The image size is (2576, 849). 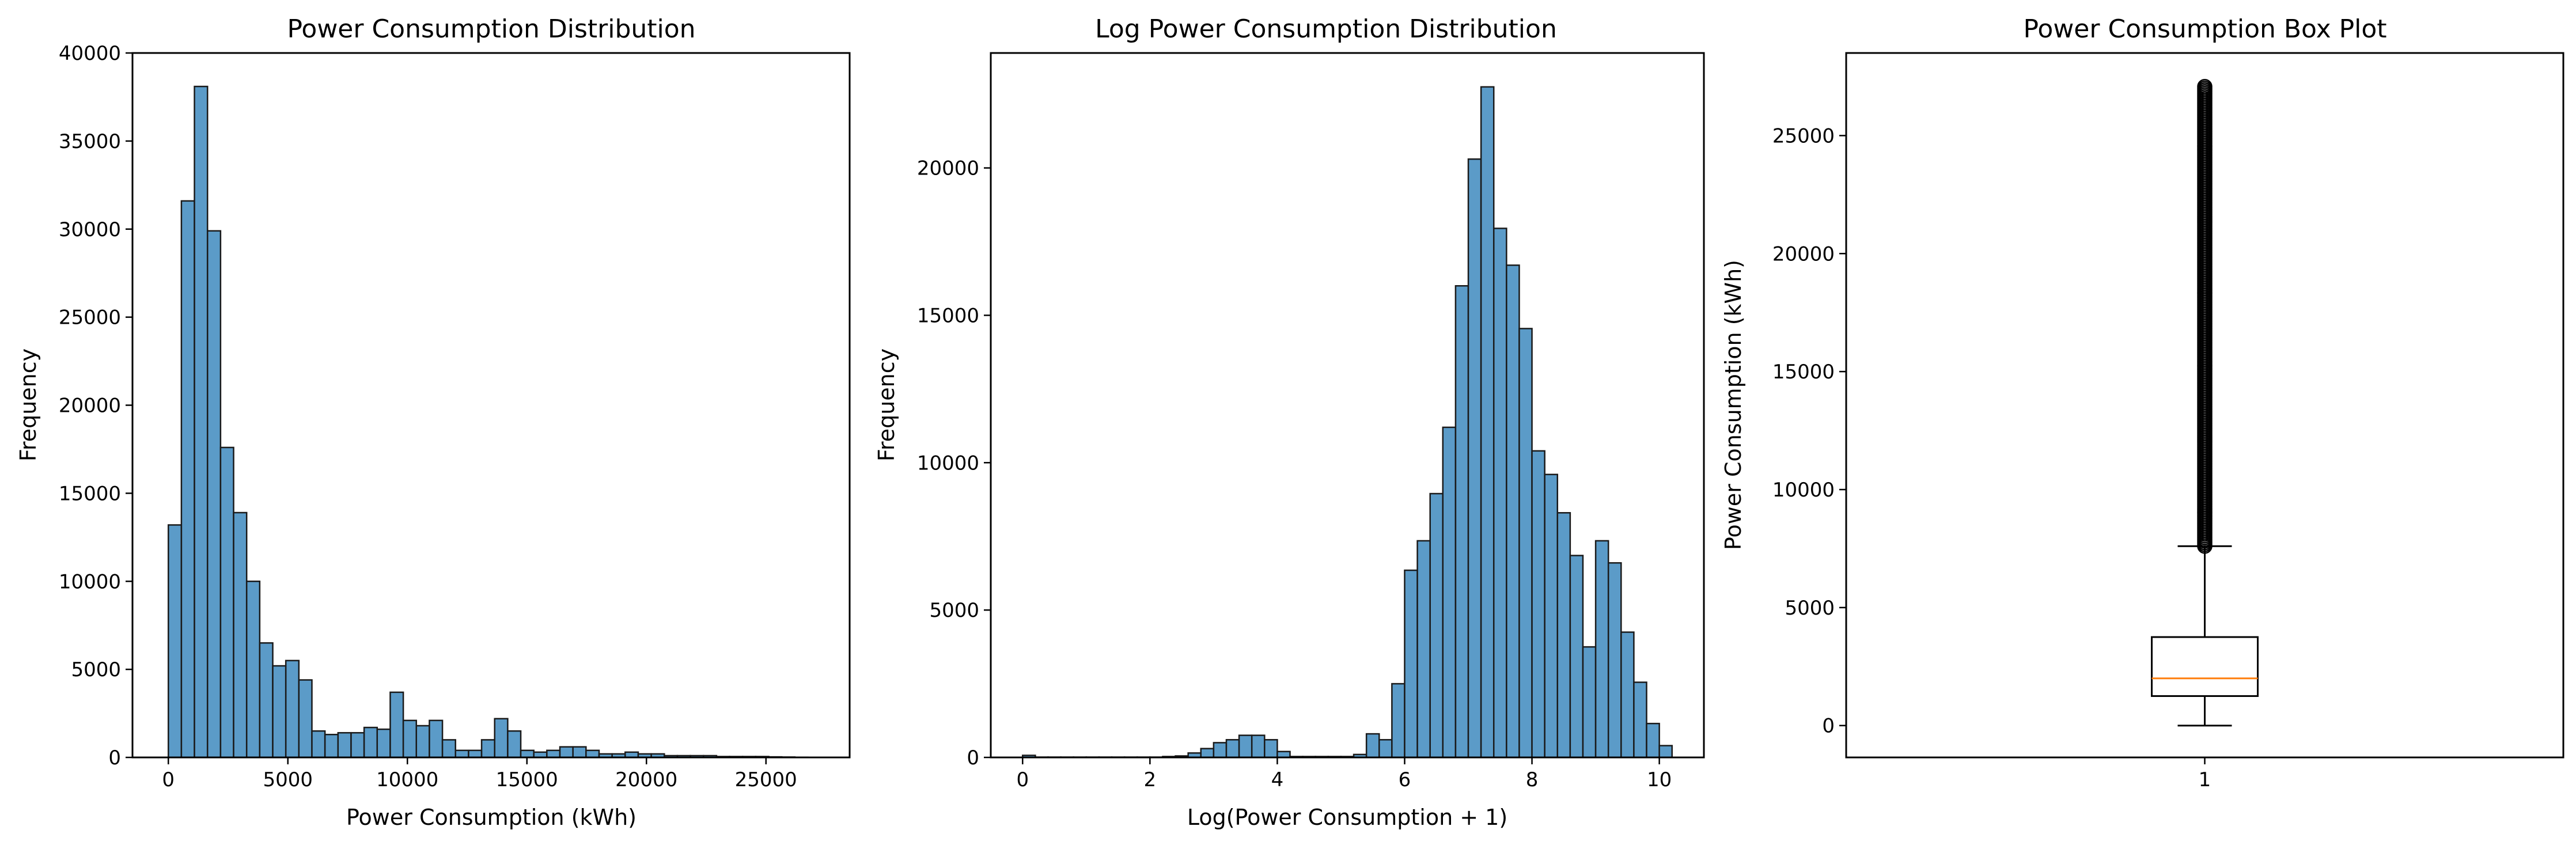 What do you see at coordinates (90, 229) in the screenshot?
I see `y-tick-label: 30000` at bounding box center [90, 229].